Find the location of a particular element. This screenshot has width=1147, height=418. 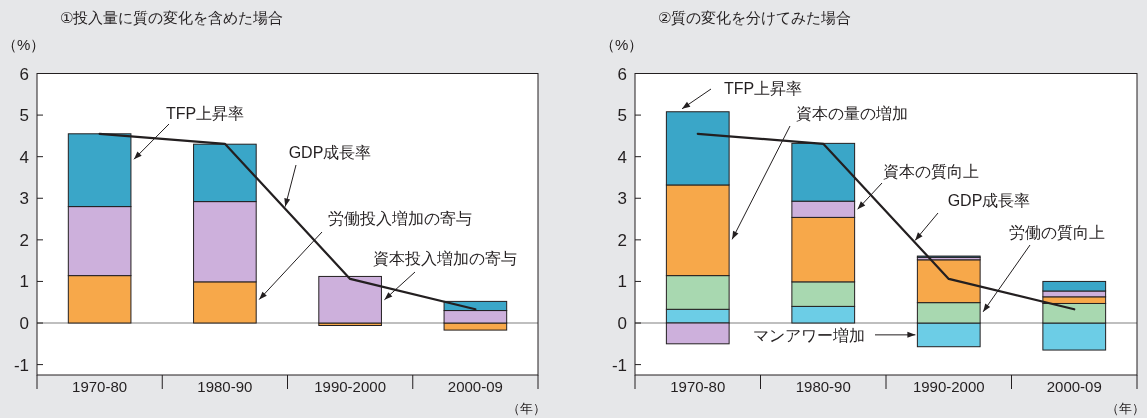

text: 労働の質向上 is located at coordinates (1057, 232).